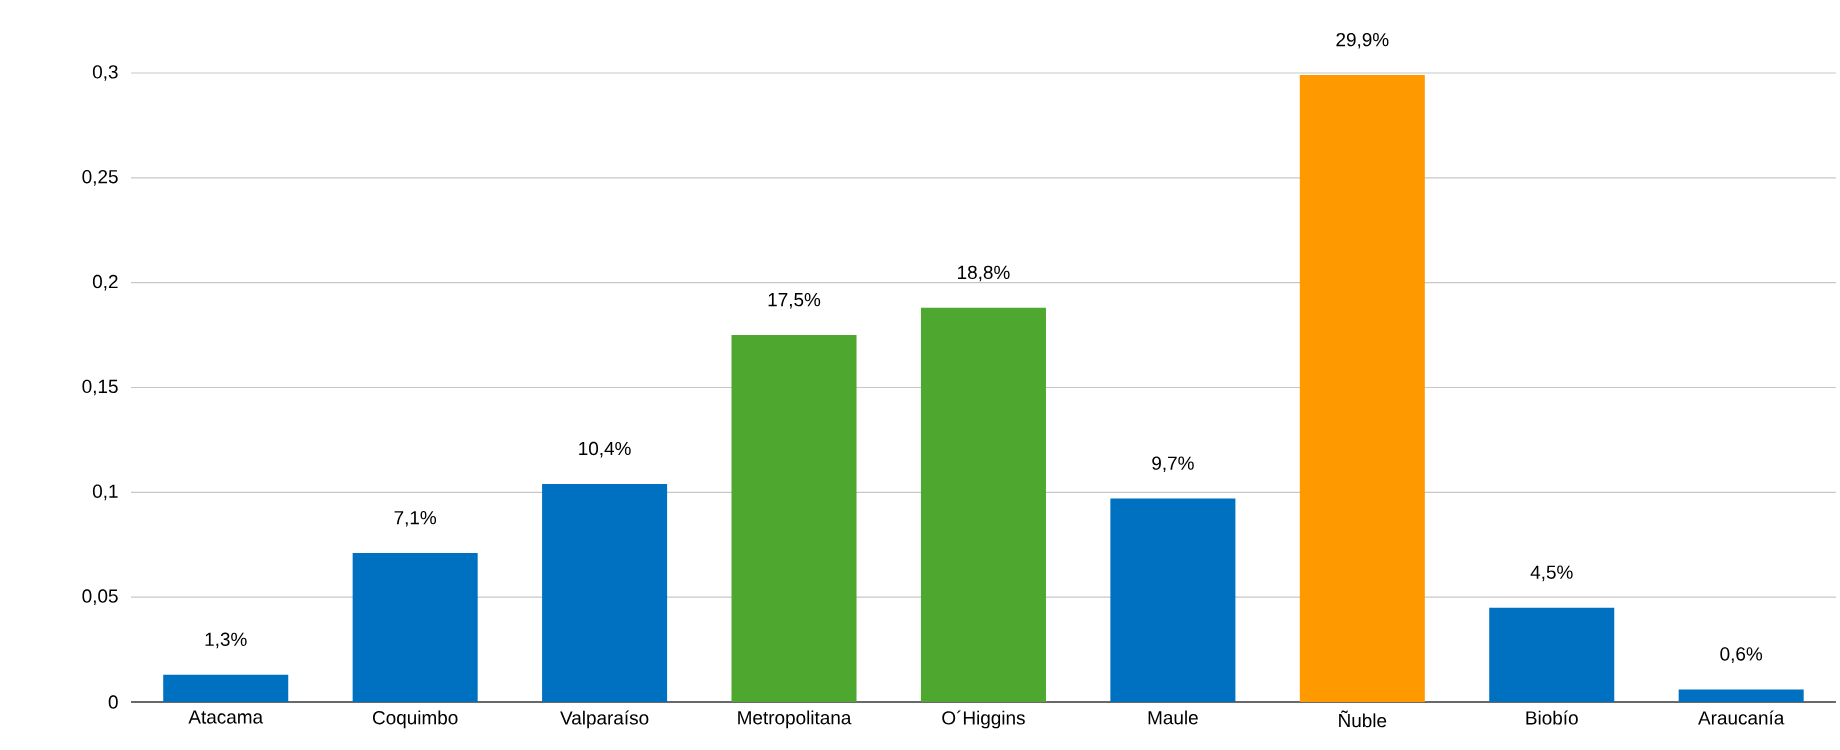 The width and height of the screenshot is (1840, 750). Describe the element at coordinates (1551, 573) in the screenshot. I see `data-label: 4,5%` at that location.